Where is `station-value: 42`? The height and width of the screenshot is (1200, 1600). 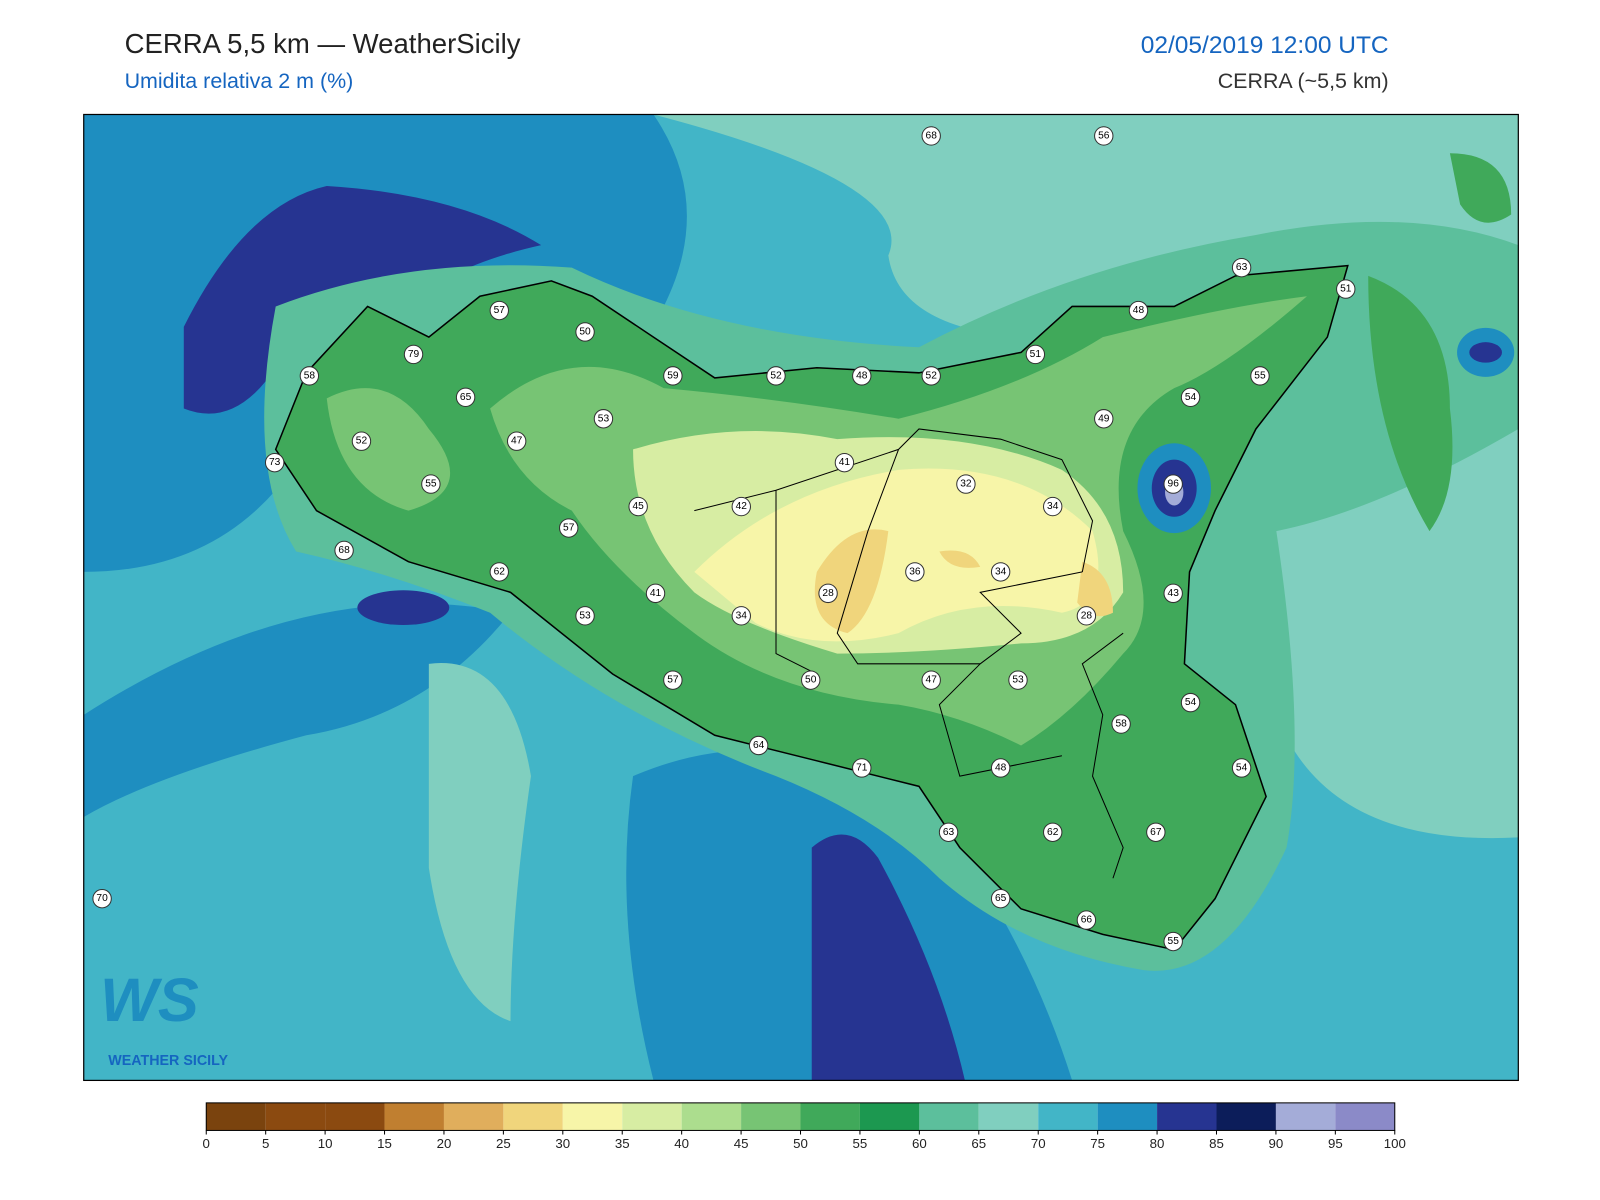
station-value: 42 is located at coordinates (742, 506).